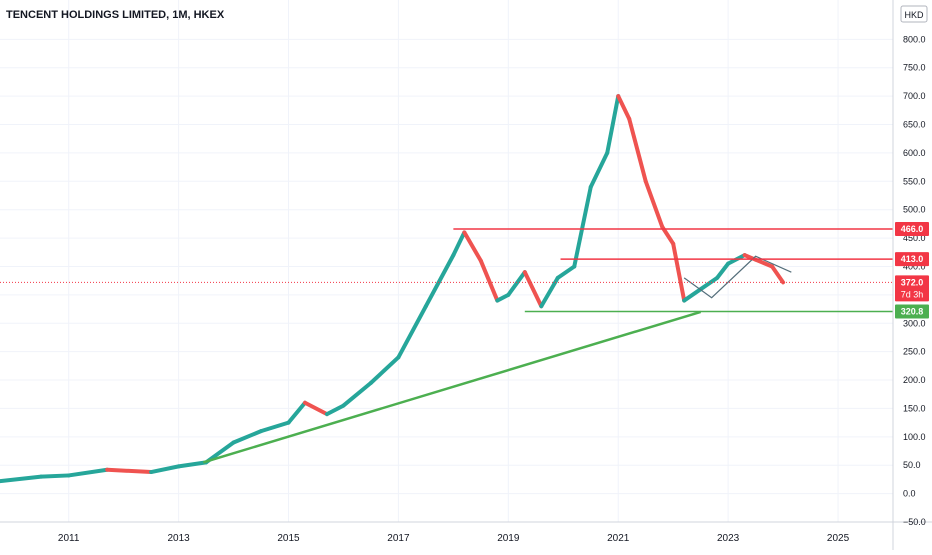  Describe the element at coordinates (914, 408) in the screenshot. I see `y-tick-label: 150.0` at that location.